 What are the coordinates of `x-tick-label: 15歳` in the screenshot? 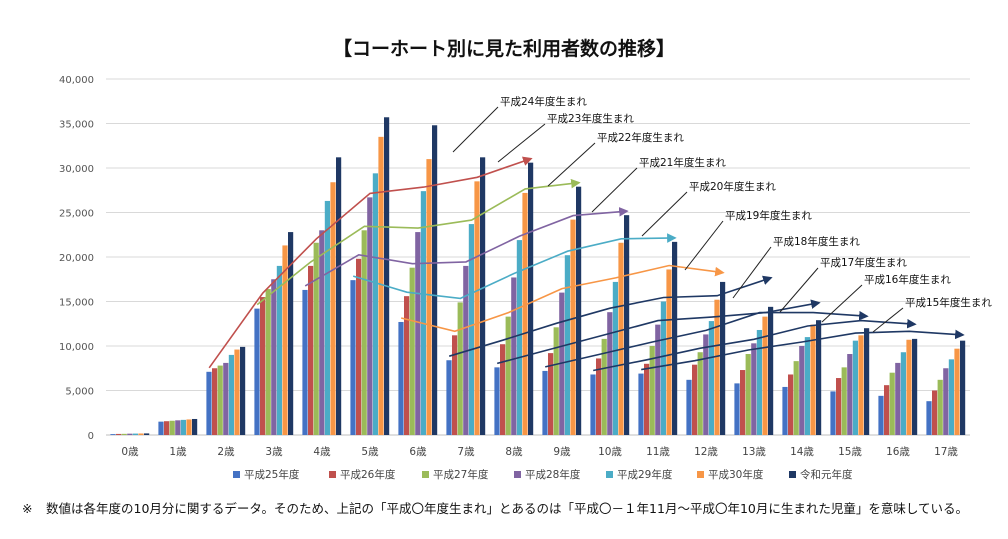 It's located at (850, 452).